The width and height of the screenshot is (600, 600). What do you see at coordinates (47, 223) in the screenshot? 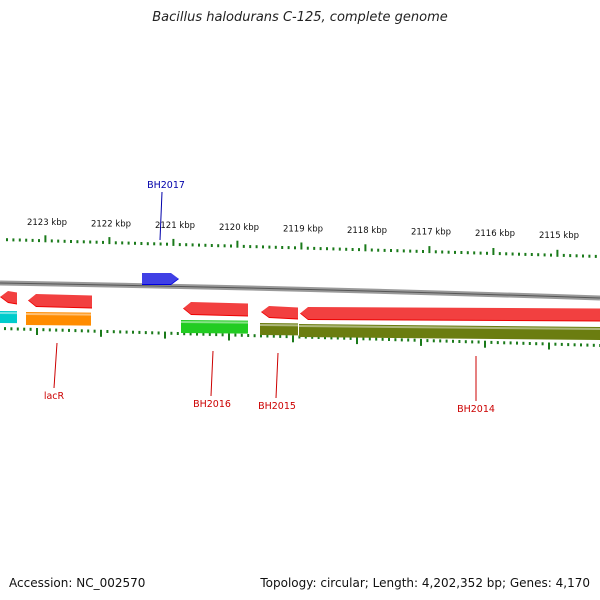
I see `ruler-label: 2123 kbp` at bounding box center [47, 223].